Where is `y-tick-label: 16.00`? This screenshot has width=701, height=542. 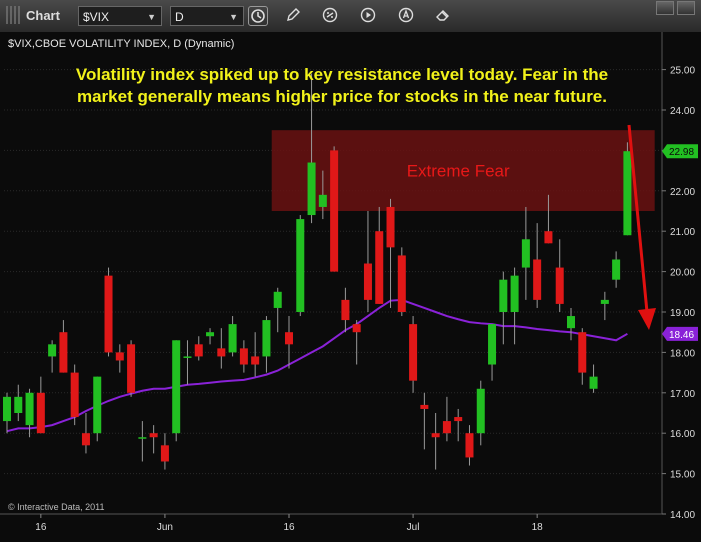
y-tick-label: 16.00 is located at coordinates (682, 434).